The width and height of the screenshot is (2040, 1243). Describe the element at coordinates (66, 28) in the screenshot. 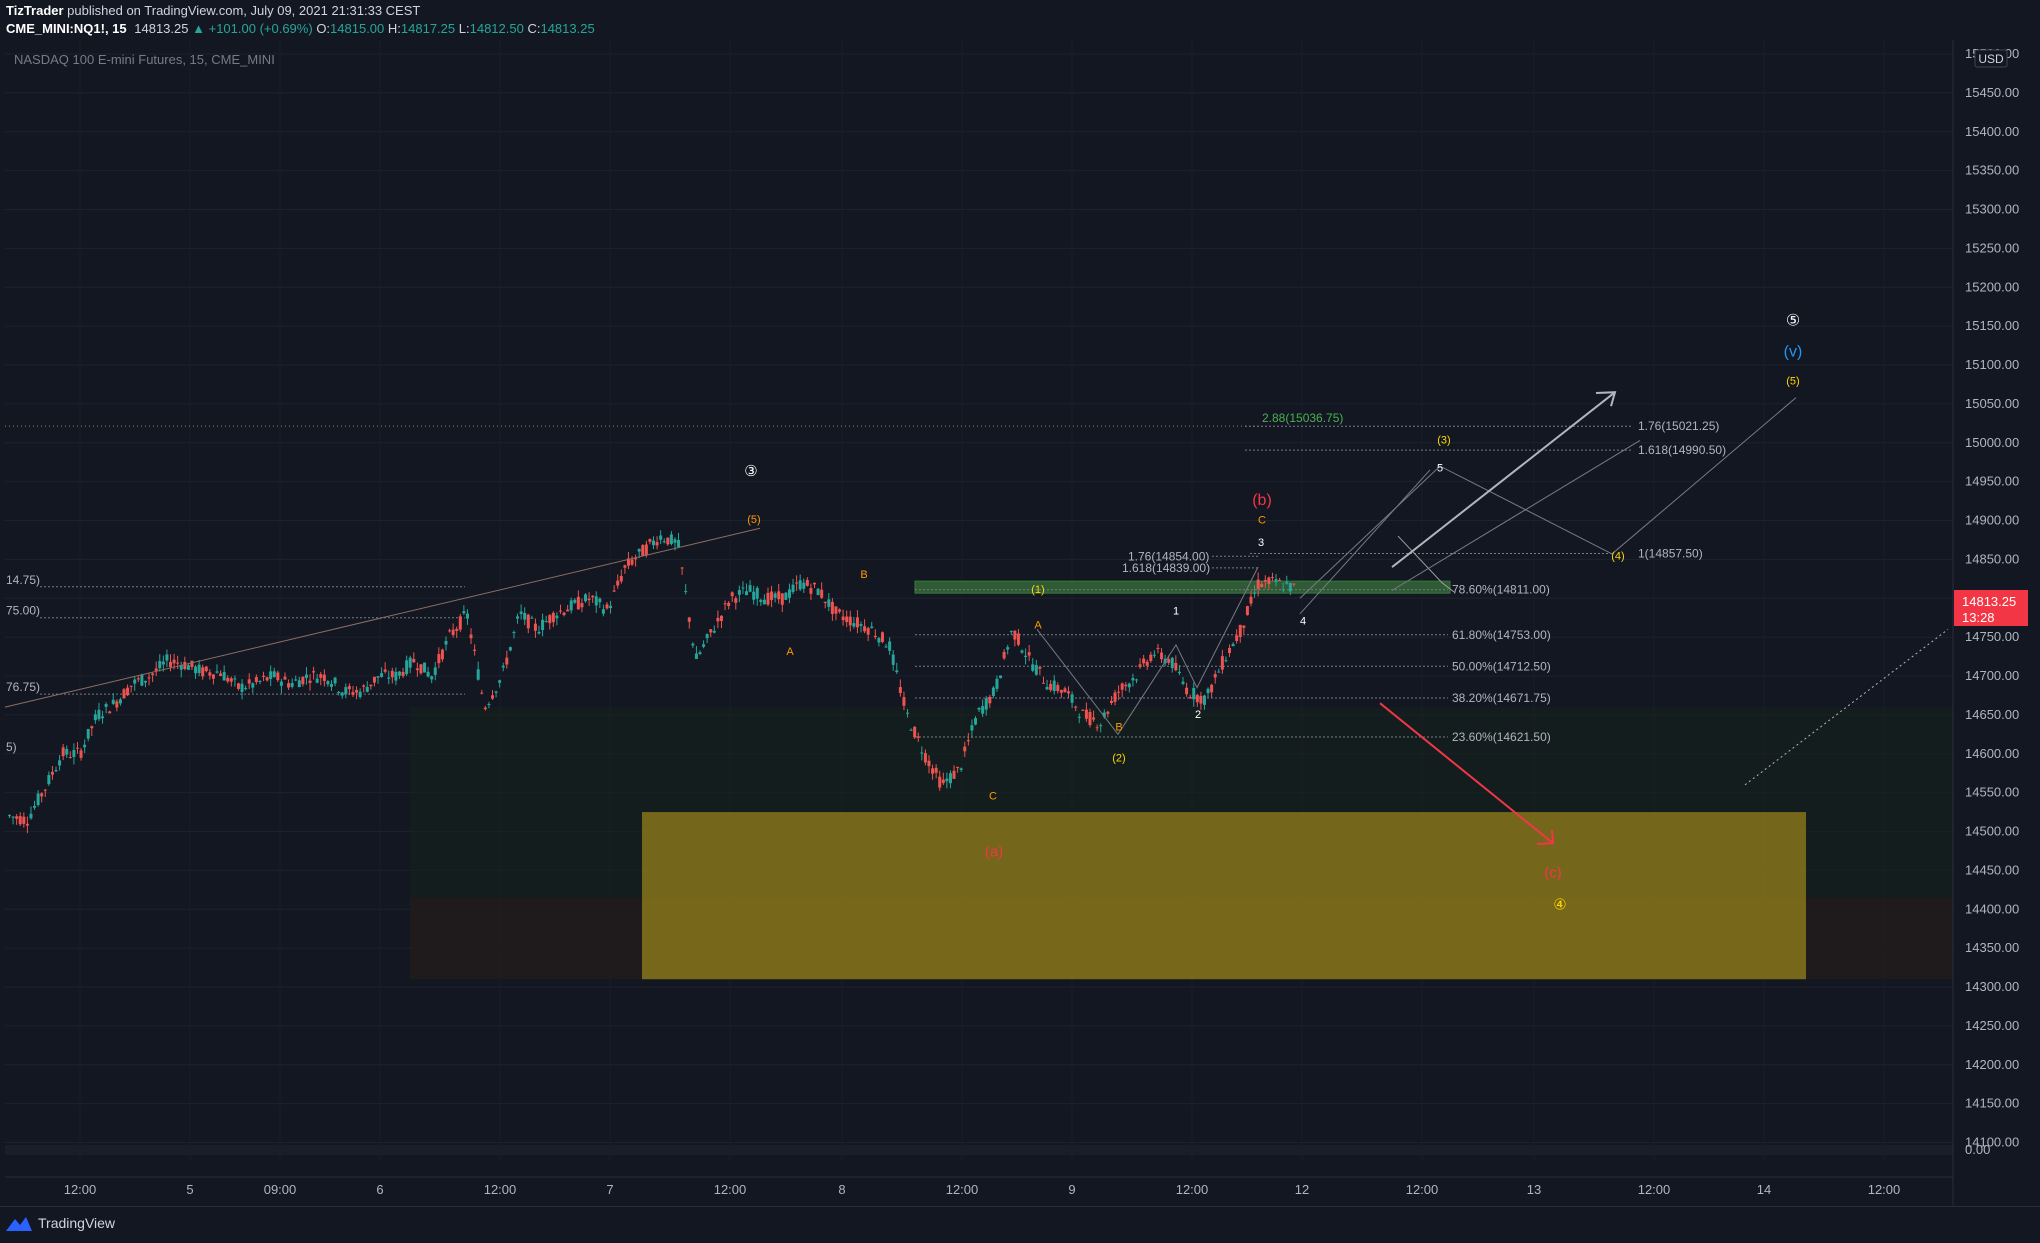

I see `symbol-label: CME_MINI:NQ1!, 15` at that location.